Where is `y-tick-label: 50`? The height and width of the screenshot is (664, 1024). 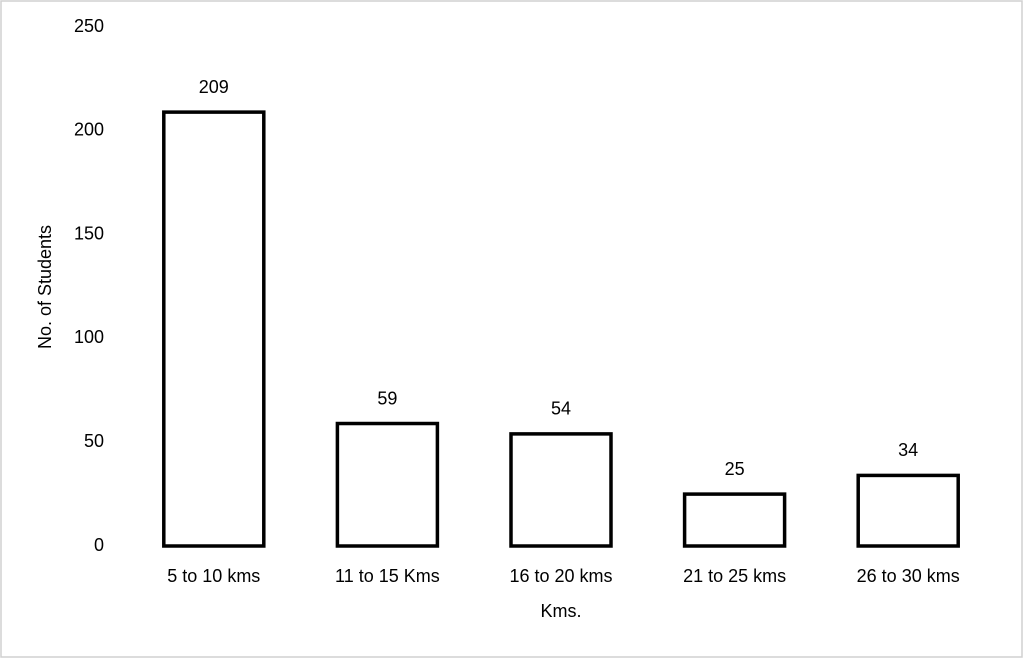
y-tick-label: 50 is located at coordinates (94, 441).